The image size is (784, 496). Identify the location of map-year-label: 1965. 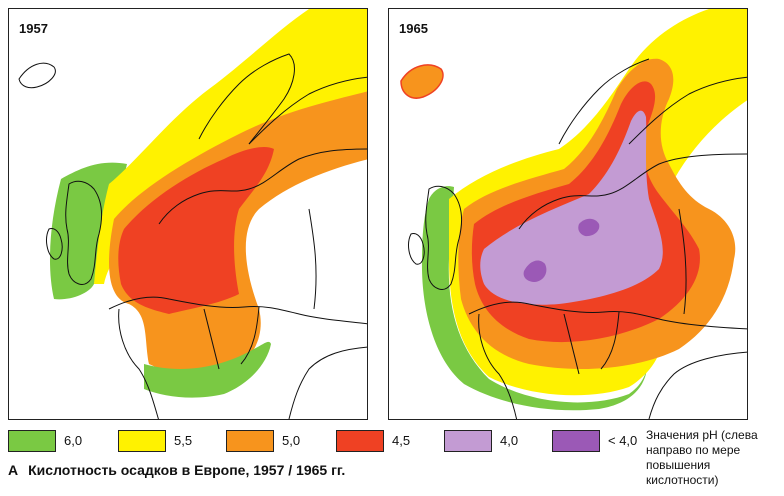
(413, 28).